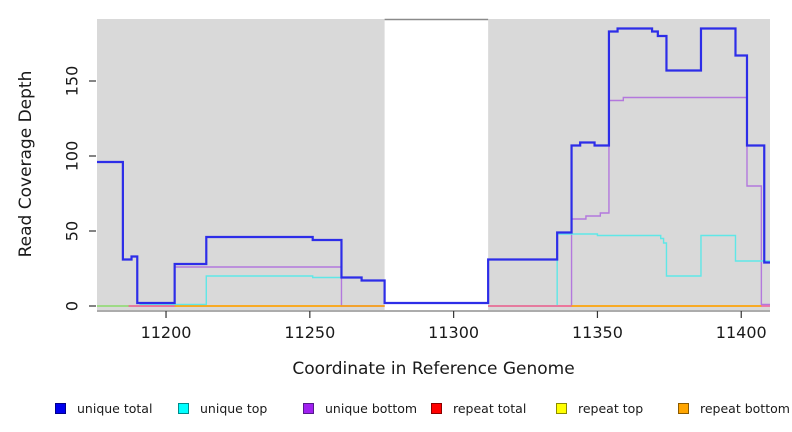 This screenshot has height=432, width=792. What do you see at coordinates (453, 332) in the screenshot?
I see `x-tick-label: 11300` at bounding box center [453, 332].